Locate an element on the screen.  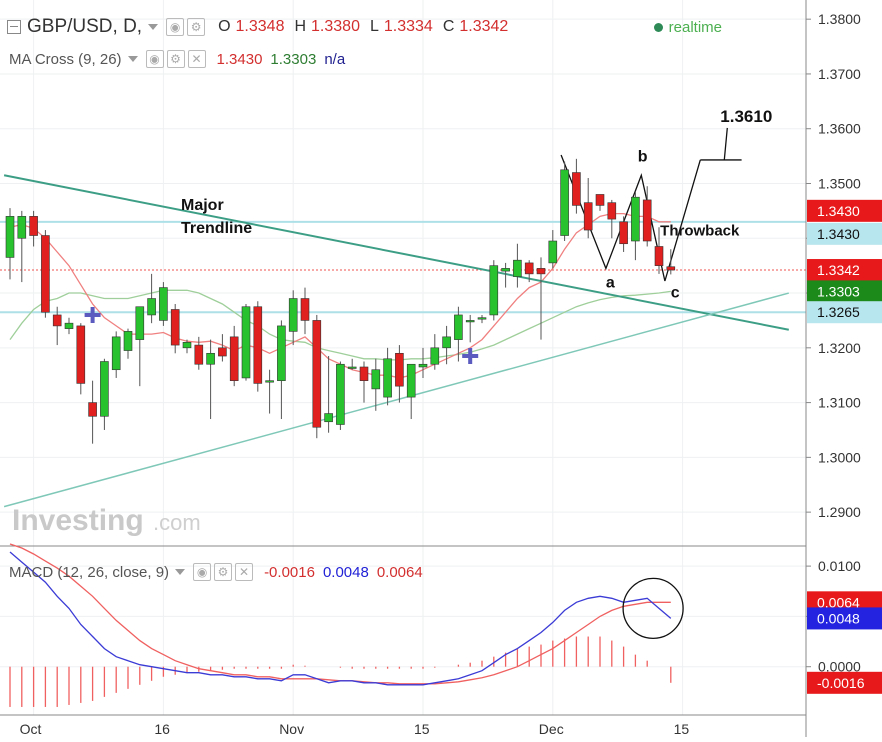
ma-cross-label: MA Cross (9, 26) is located at coordinates (65, 59).